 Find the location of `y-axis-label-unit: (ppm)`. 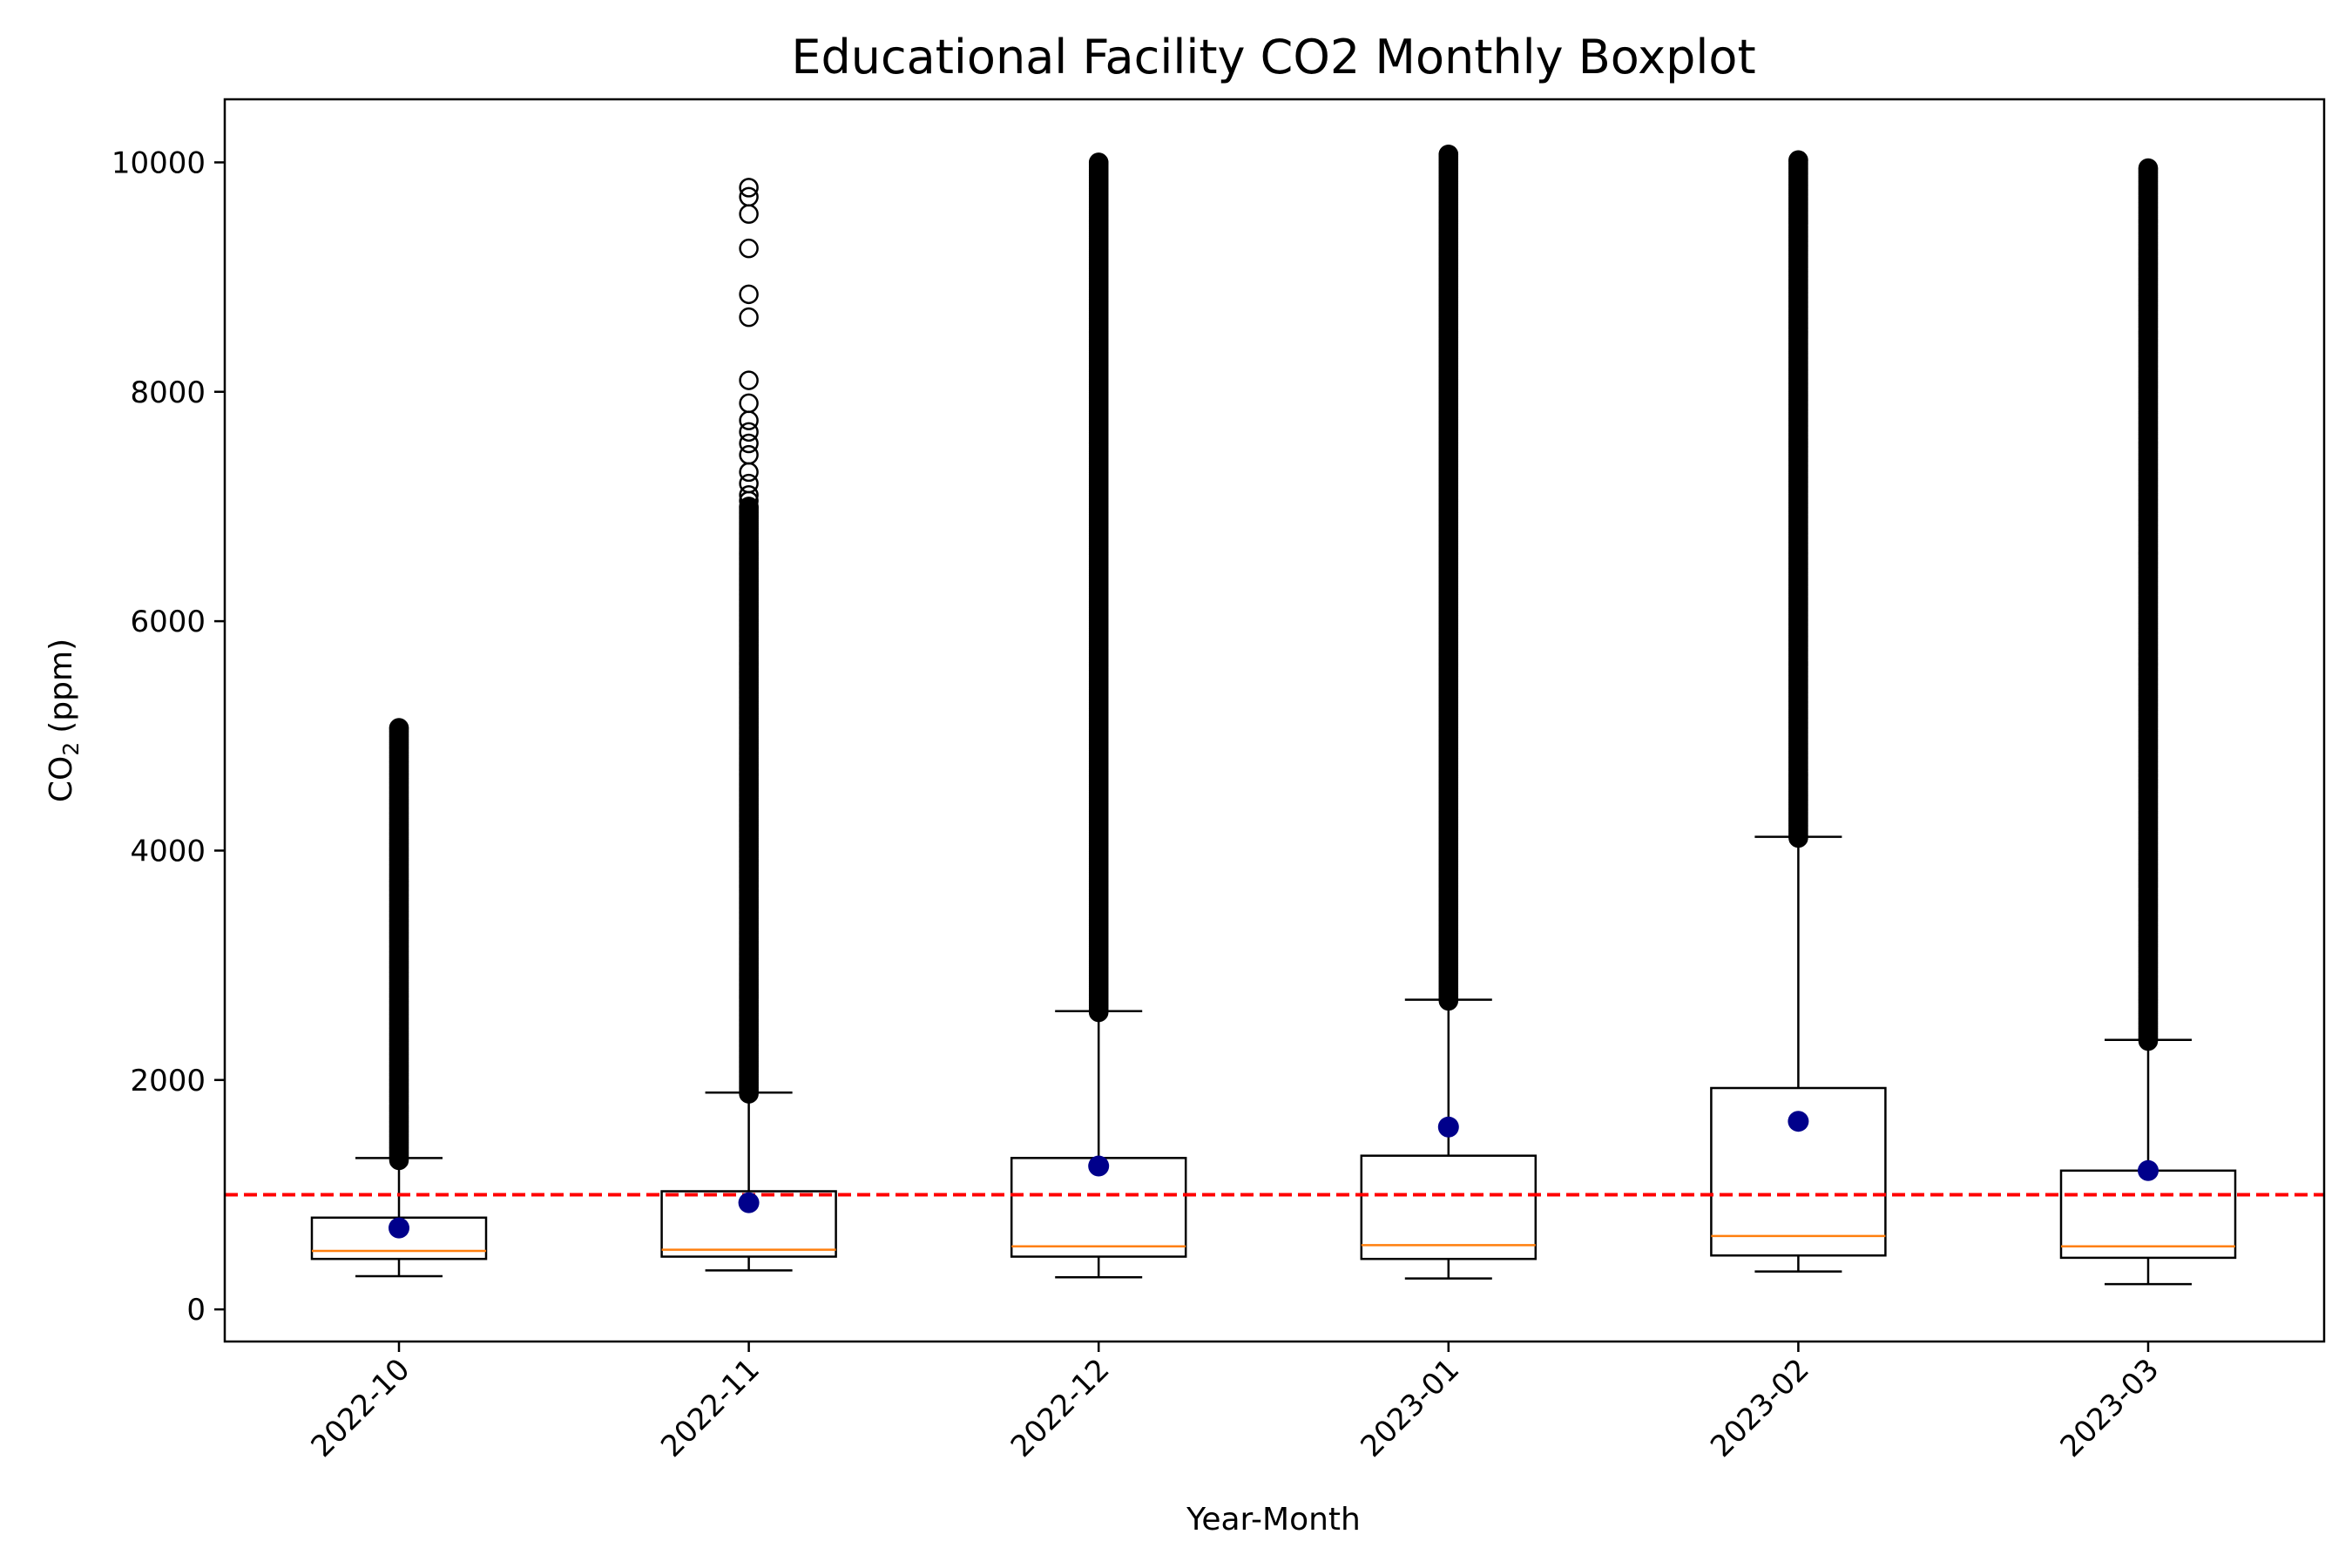

y-axis-label-unit: (ppm) is located at coordinates (61, 686).